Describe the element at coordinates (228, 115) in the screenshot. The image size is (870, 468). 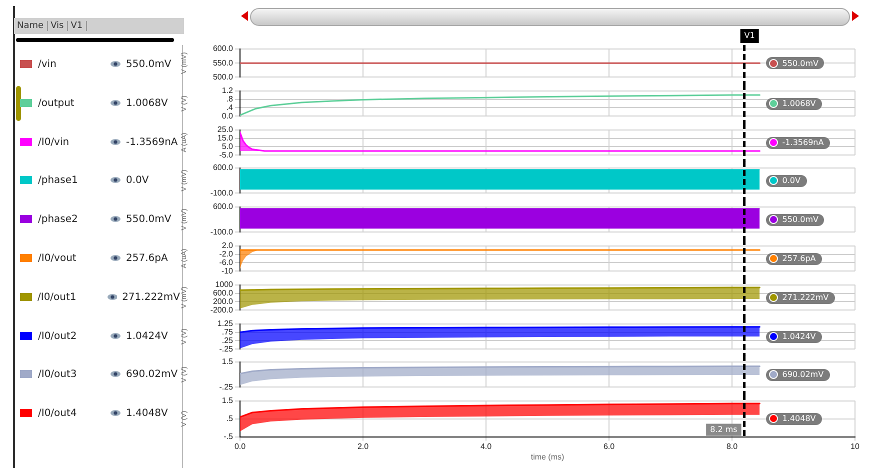
I see `y-tick-label: 0.0` at that location.